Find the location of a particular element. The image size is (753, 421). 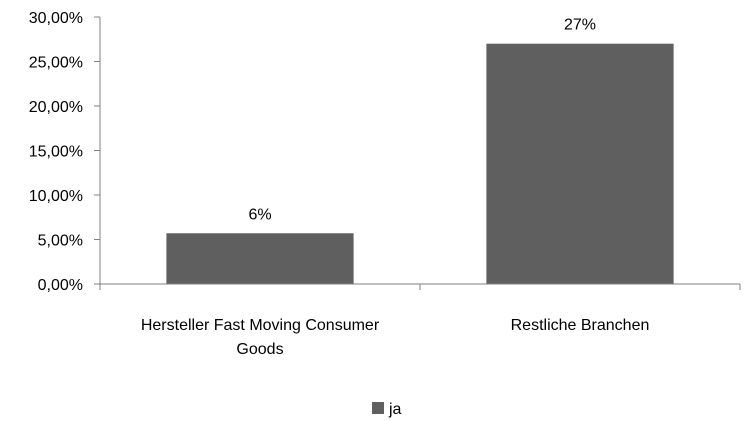

y-axis: 0,00% 5,00% 10,00% 15,00% 20,00% 25,00% 30,00% is located at coordinates (65, 152).